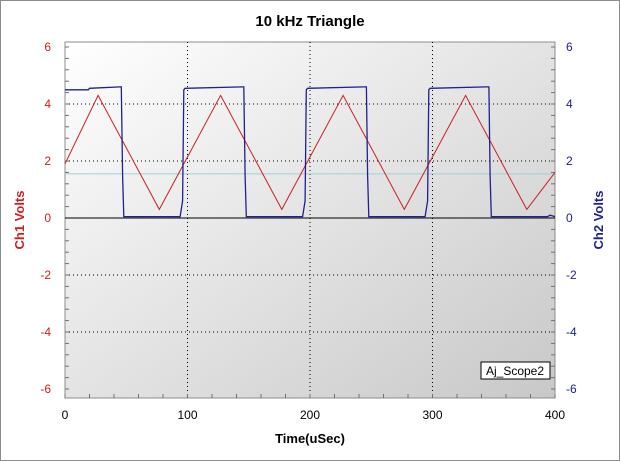 Image resolution: width=620 pixels, height=461 pixels. Describe the element at coordinates (432, 415) in the screenshot. I see `x-tick-label: 300` at that location.